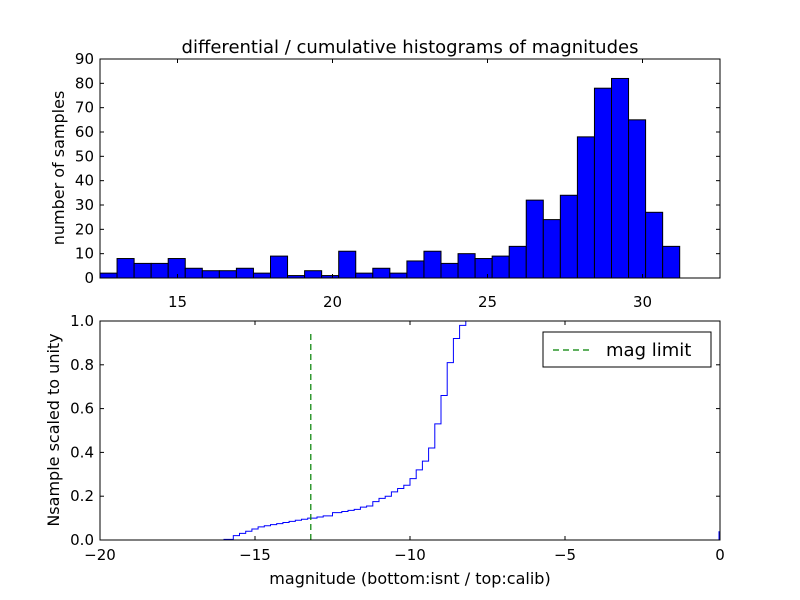 The width and height of the screenshot is (800, 600). What do you see at coordinates (84, 229) in the screenshot?
I see `histogram-y-tick-label: 20` at bounding box center [84, 229].